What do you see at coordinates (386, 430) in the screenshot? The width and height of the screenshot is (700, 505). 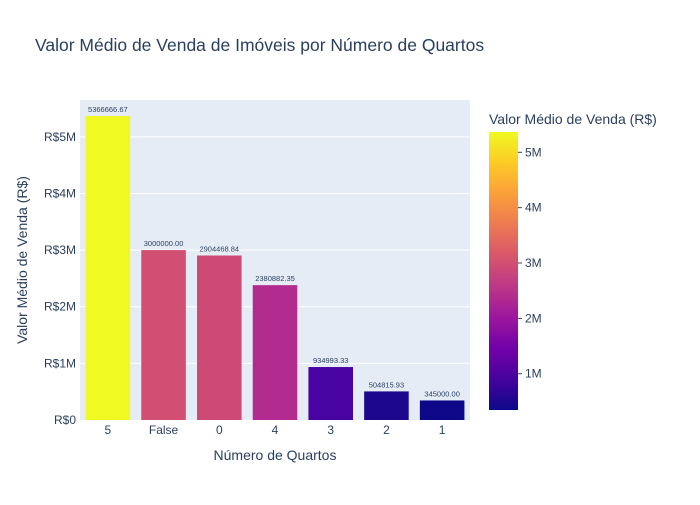 I see `x-tick-label: 2` at bounding box center [386, 430].